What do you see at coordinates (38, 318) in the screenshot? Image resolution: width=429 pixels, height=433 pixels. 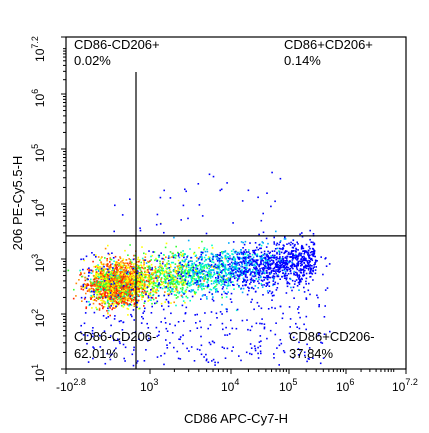 I see `y-tick-label: 102` at bounding box center [38, 318].